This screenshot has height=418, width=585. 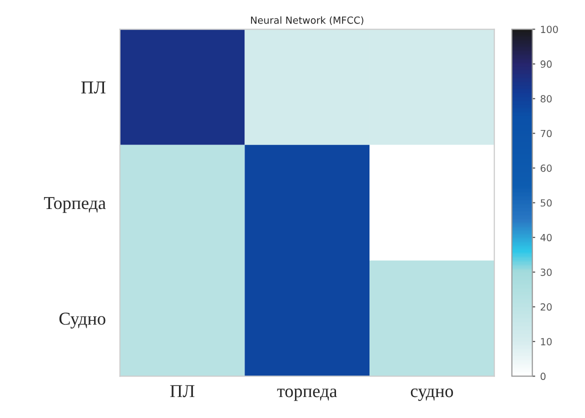 I want to click on color-bar-label: 60, so click(x=546, y=168).